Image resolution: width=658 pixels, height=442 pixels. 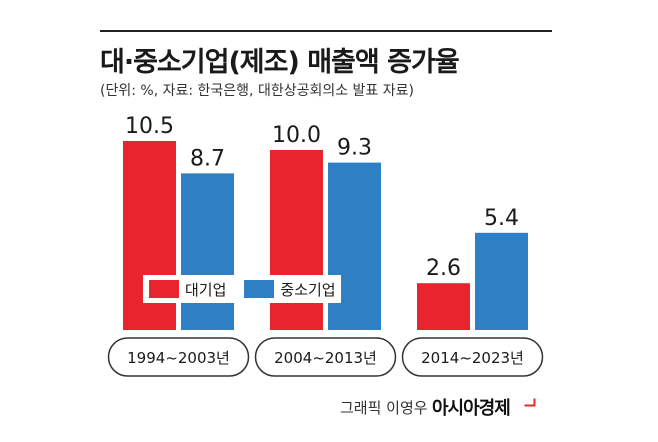 I want to click on value-label-large-3: 2.6, so click(x=443, y=268).